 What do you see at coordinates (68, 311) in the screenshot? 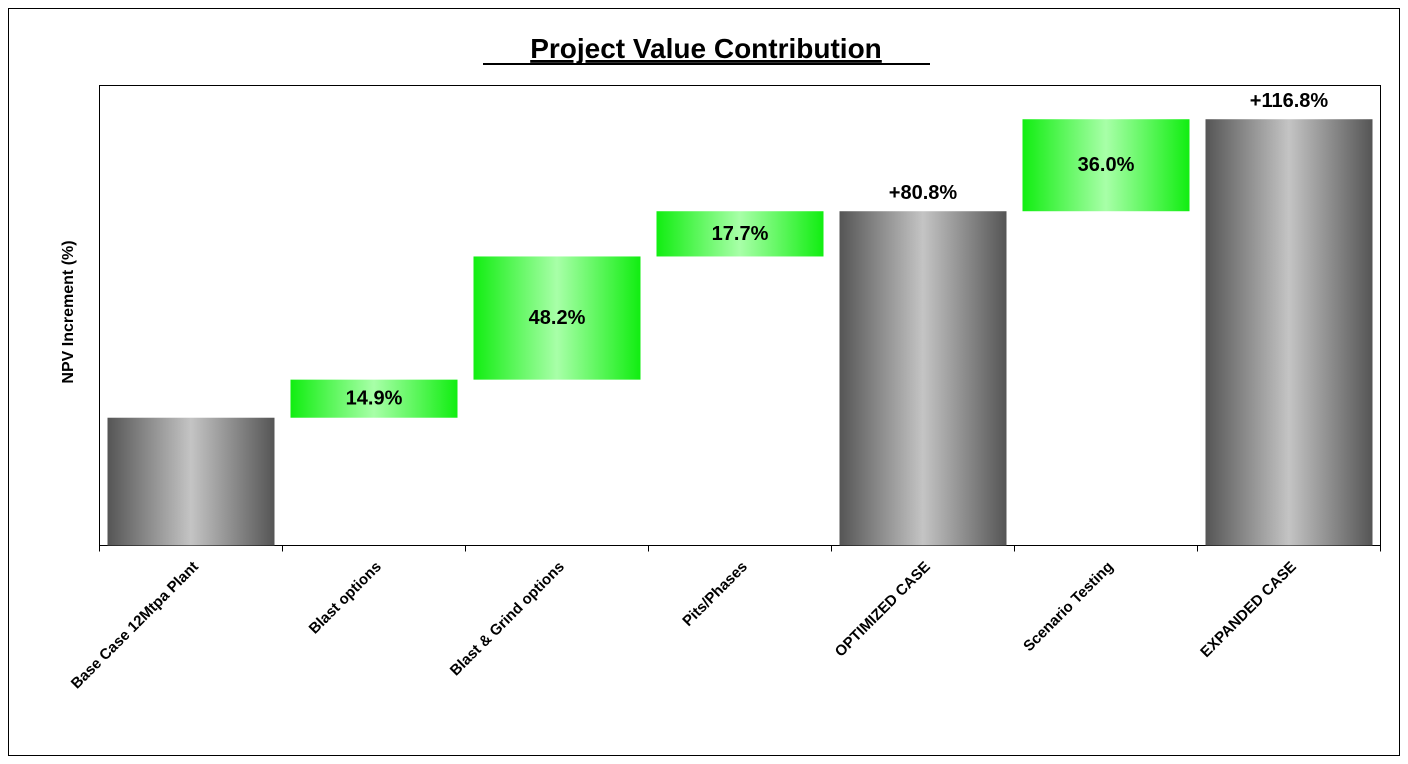
I see `y-axis-label: NPV Increment (%)` at bounding box center [68, 311].